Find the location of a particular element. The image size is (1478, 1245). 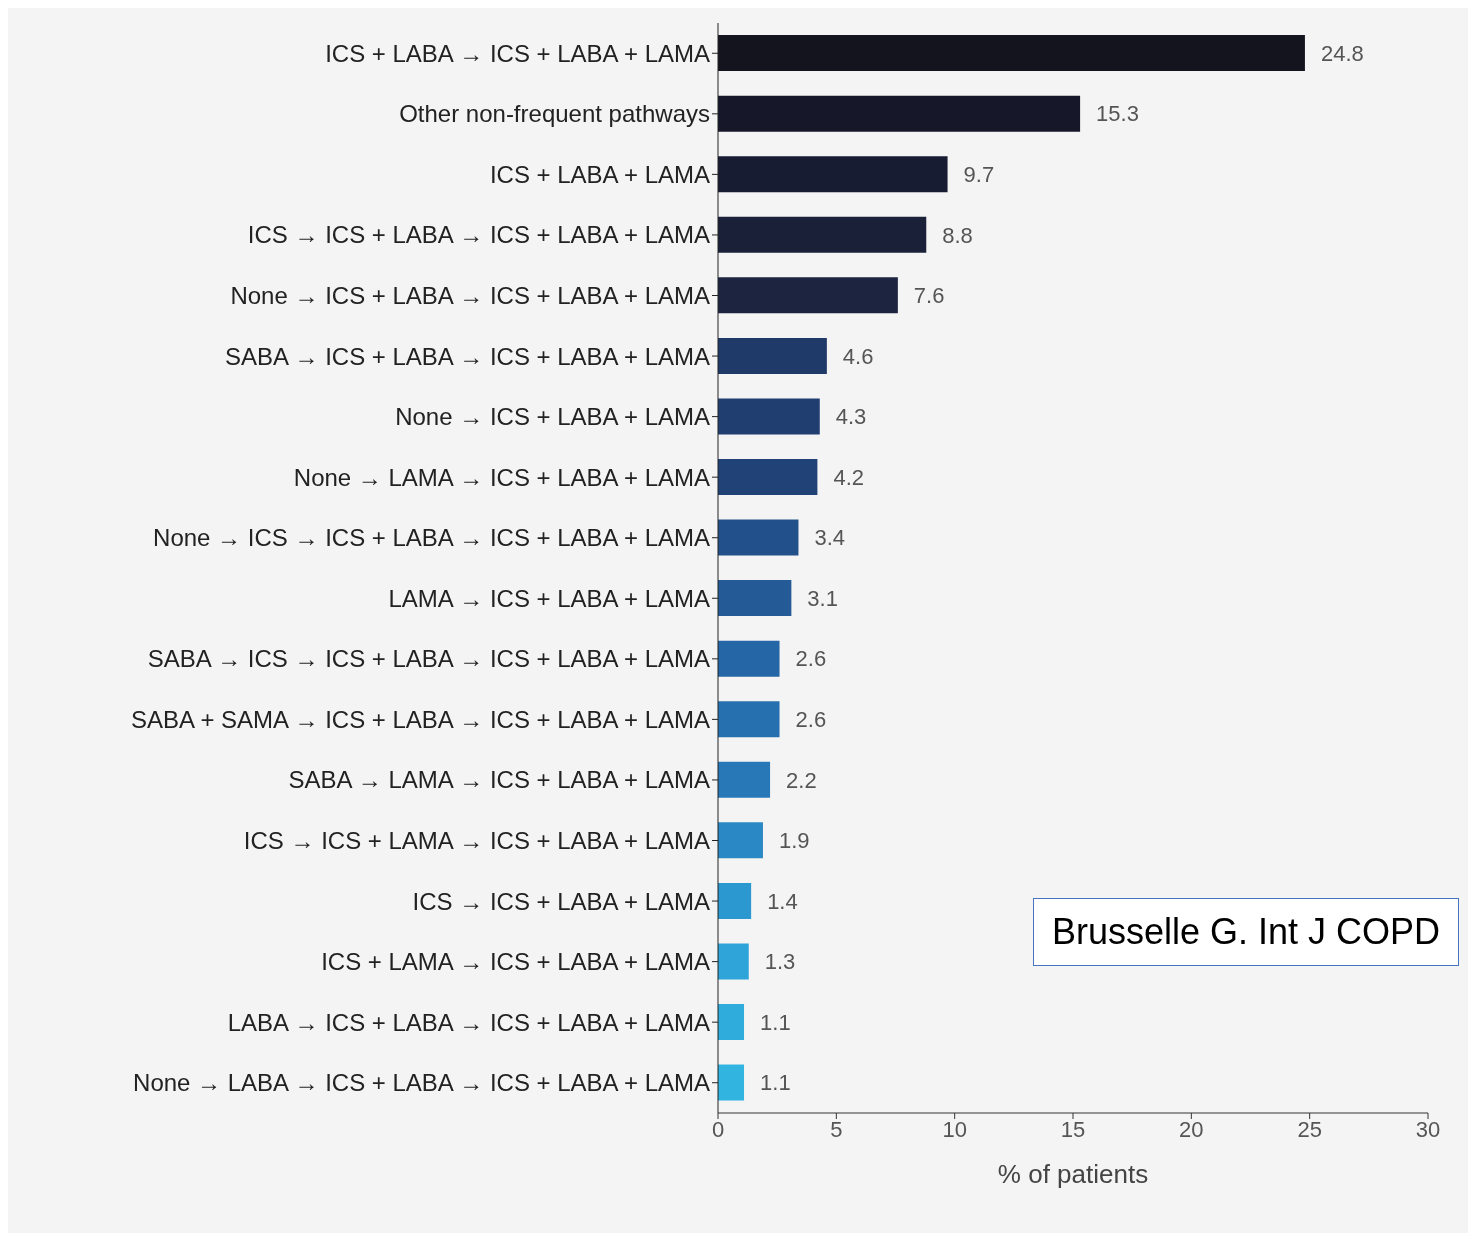

y-tick-label: ICS → ICS + LAMA → ICS + LABA + LAMA is located at coordinates (476, 841).